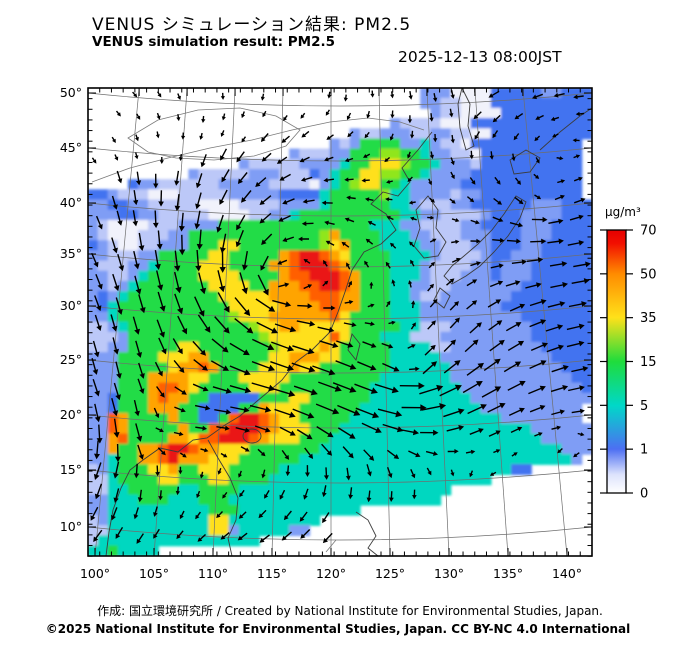  I want to click on colorbar-tick-label: 50, so click(648, 274).